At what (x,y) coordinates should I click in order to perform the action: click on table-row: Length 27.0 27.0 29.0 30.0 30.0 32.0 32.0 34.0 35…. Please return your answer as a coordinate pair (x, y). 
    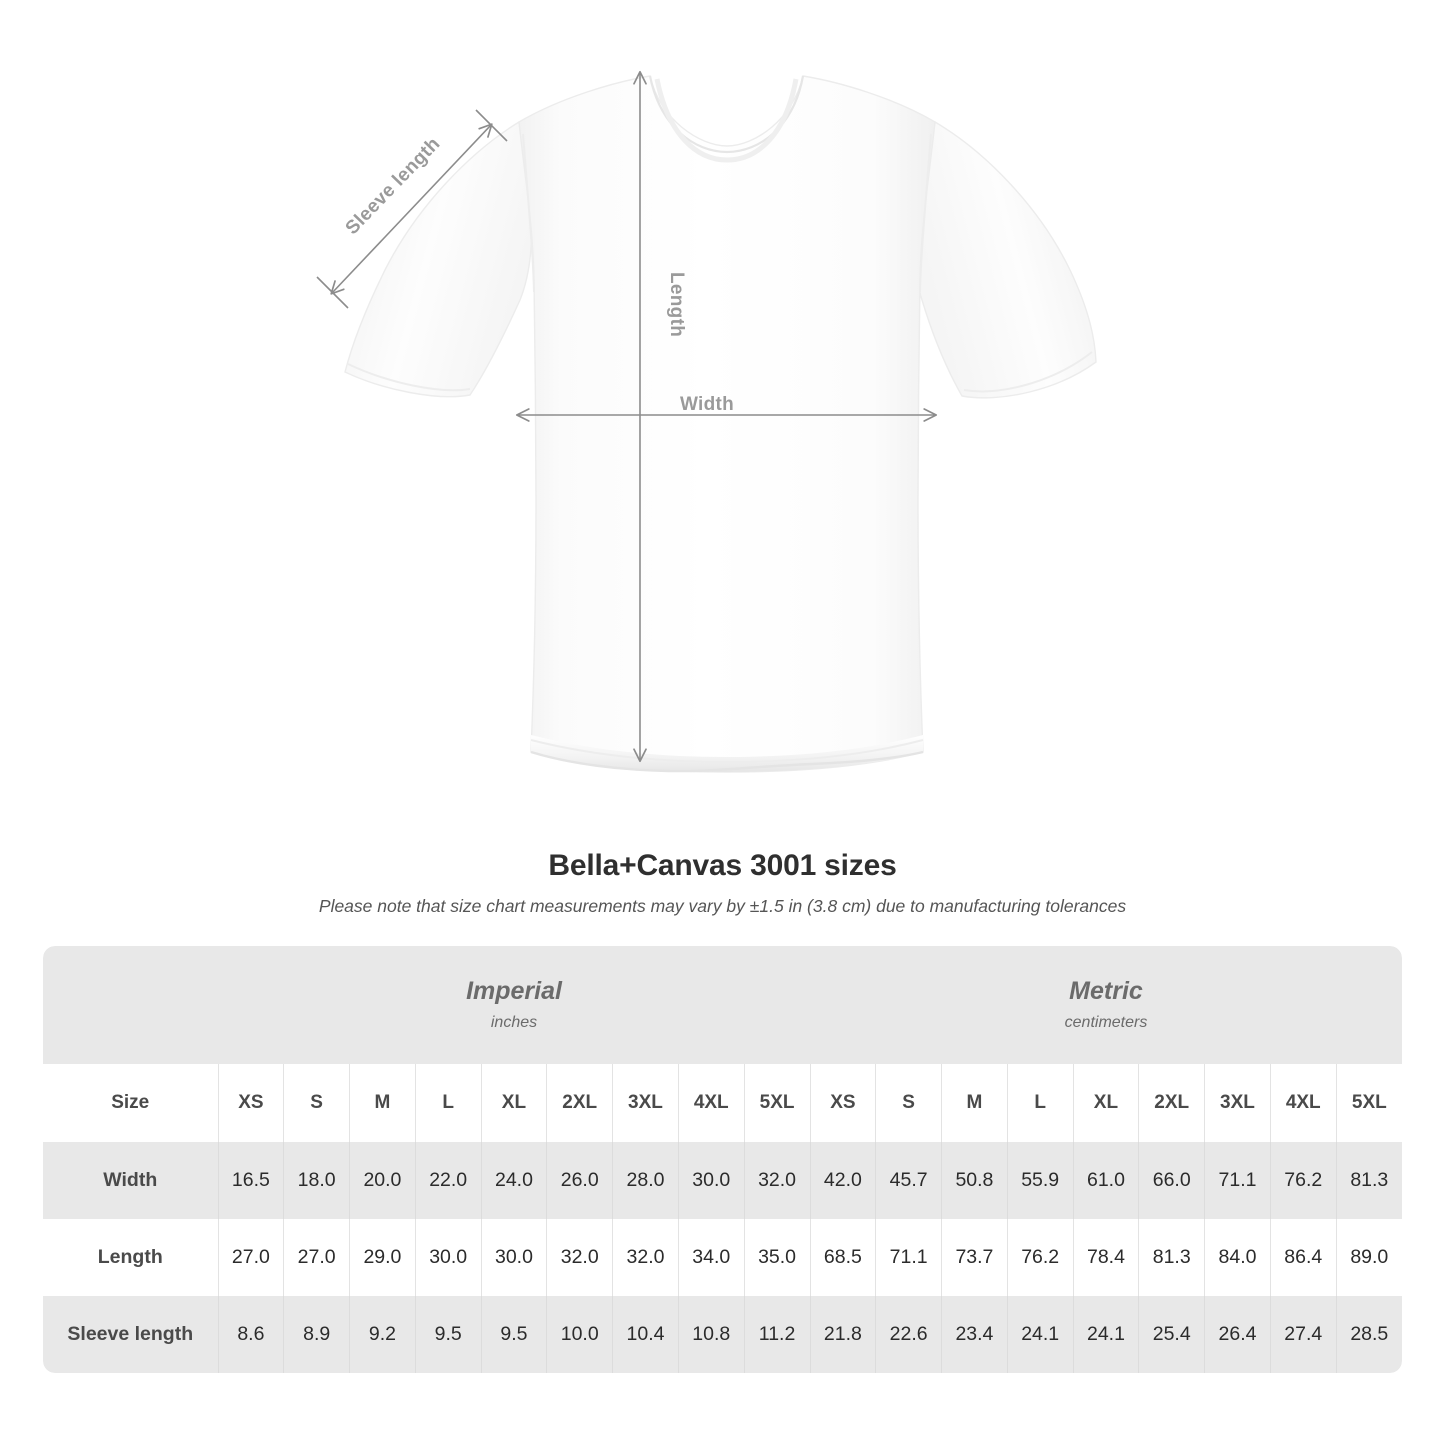
    Looking at the image, I should click on (722, 1257).